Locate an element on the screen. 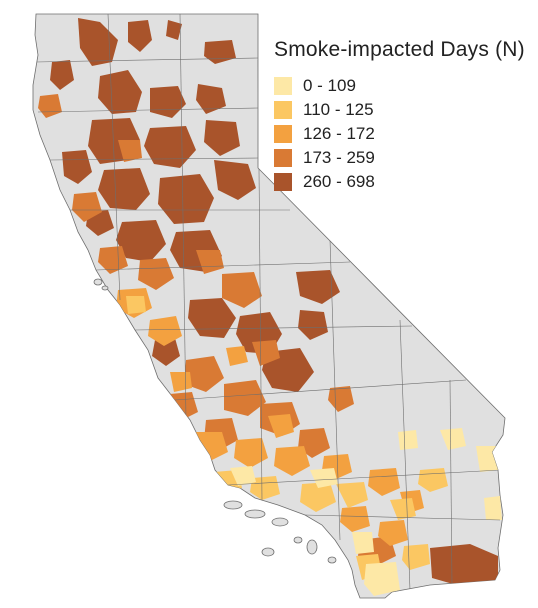 This screenshot has height=608, width=538. legend-item: 260 - 698 is located at coordinates (404, 182).